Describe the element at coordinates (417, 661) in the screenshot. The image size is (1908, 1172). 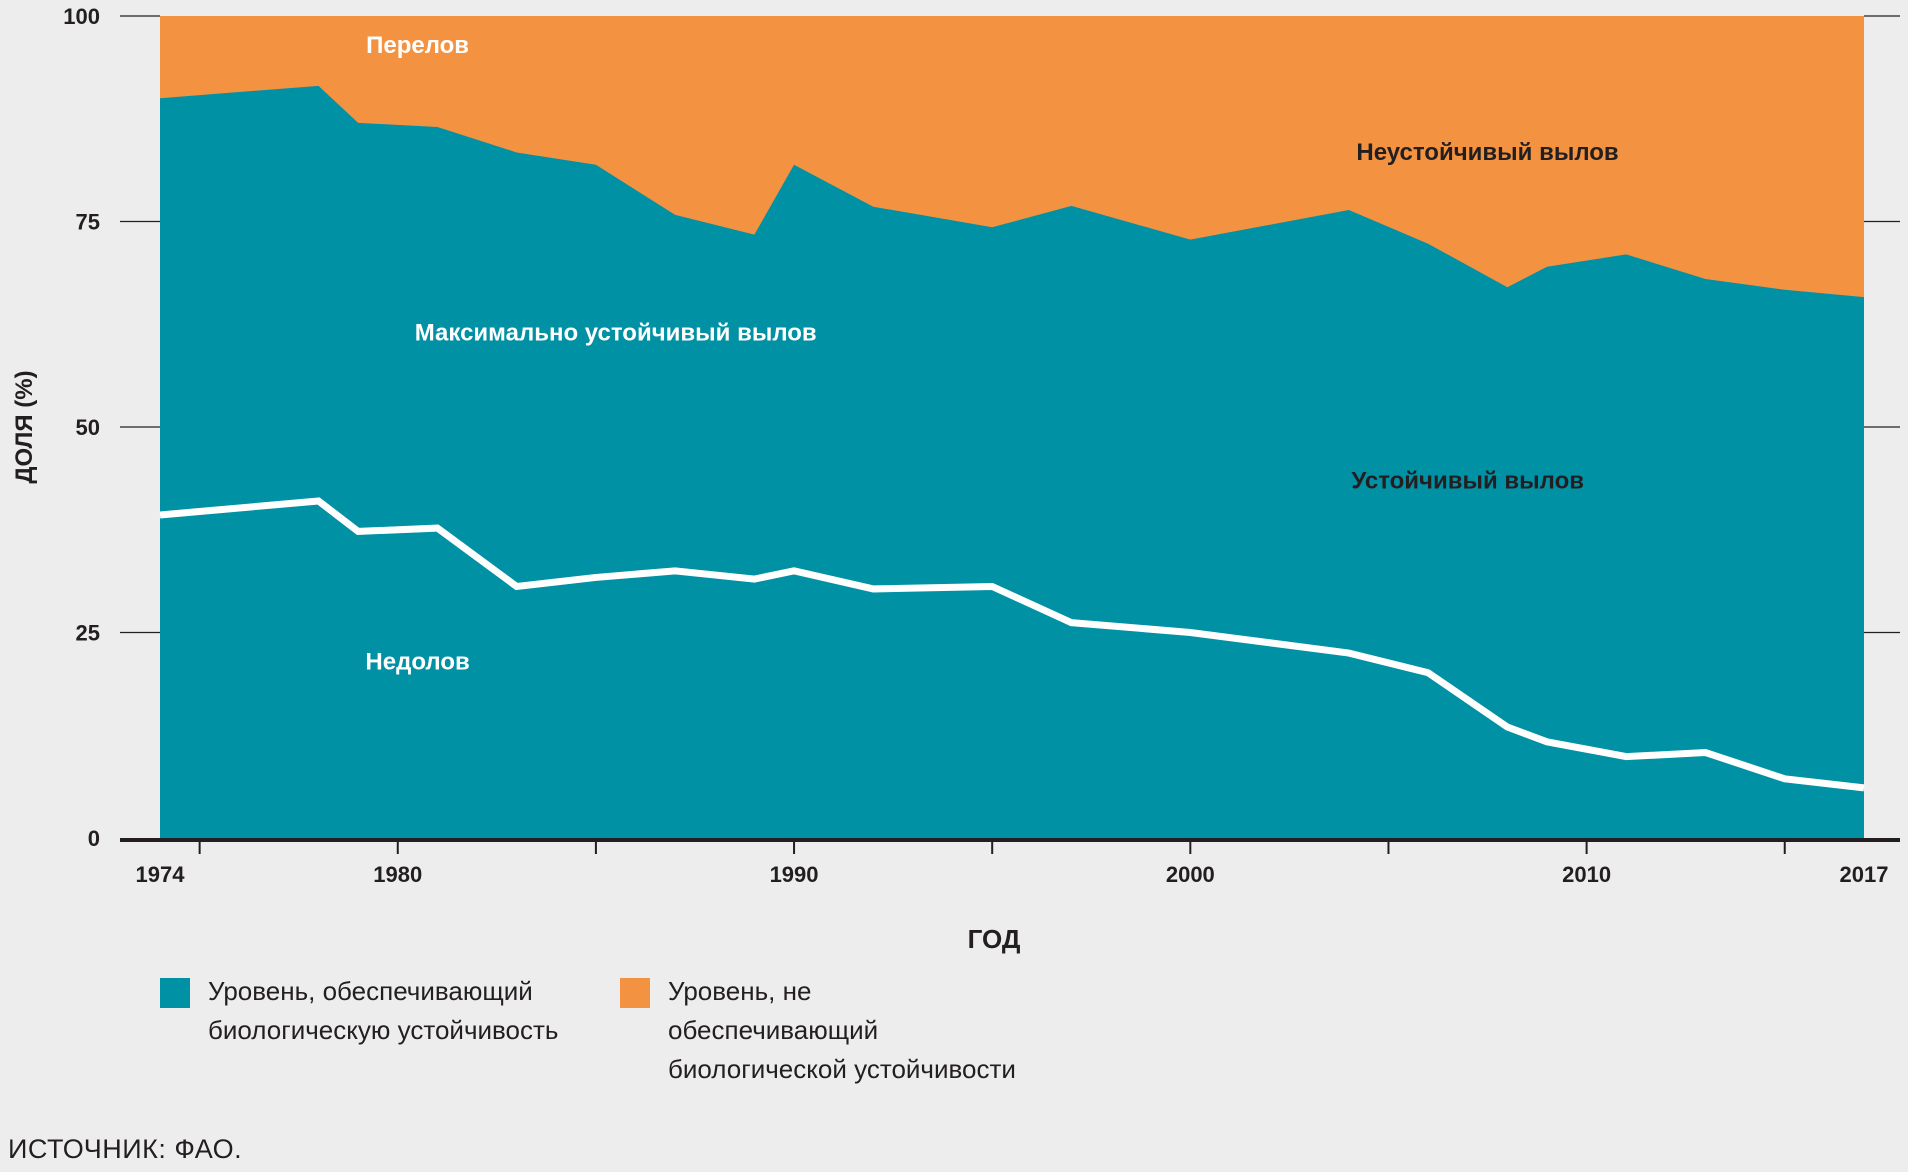
I see `area-label: Недолов` at that location.